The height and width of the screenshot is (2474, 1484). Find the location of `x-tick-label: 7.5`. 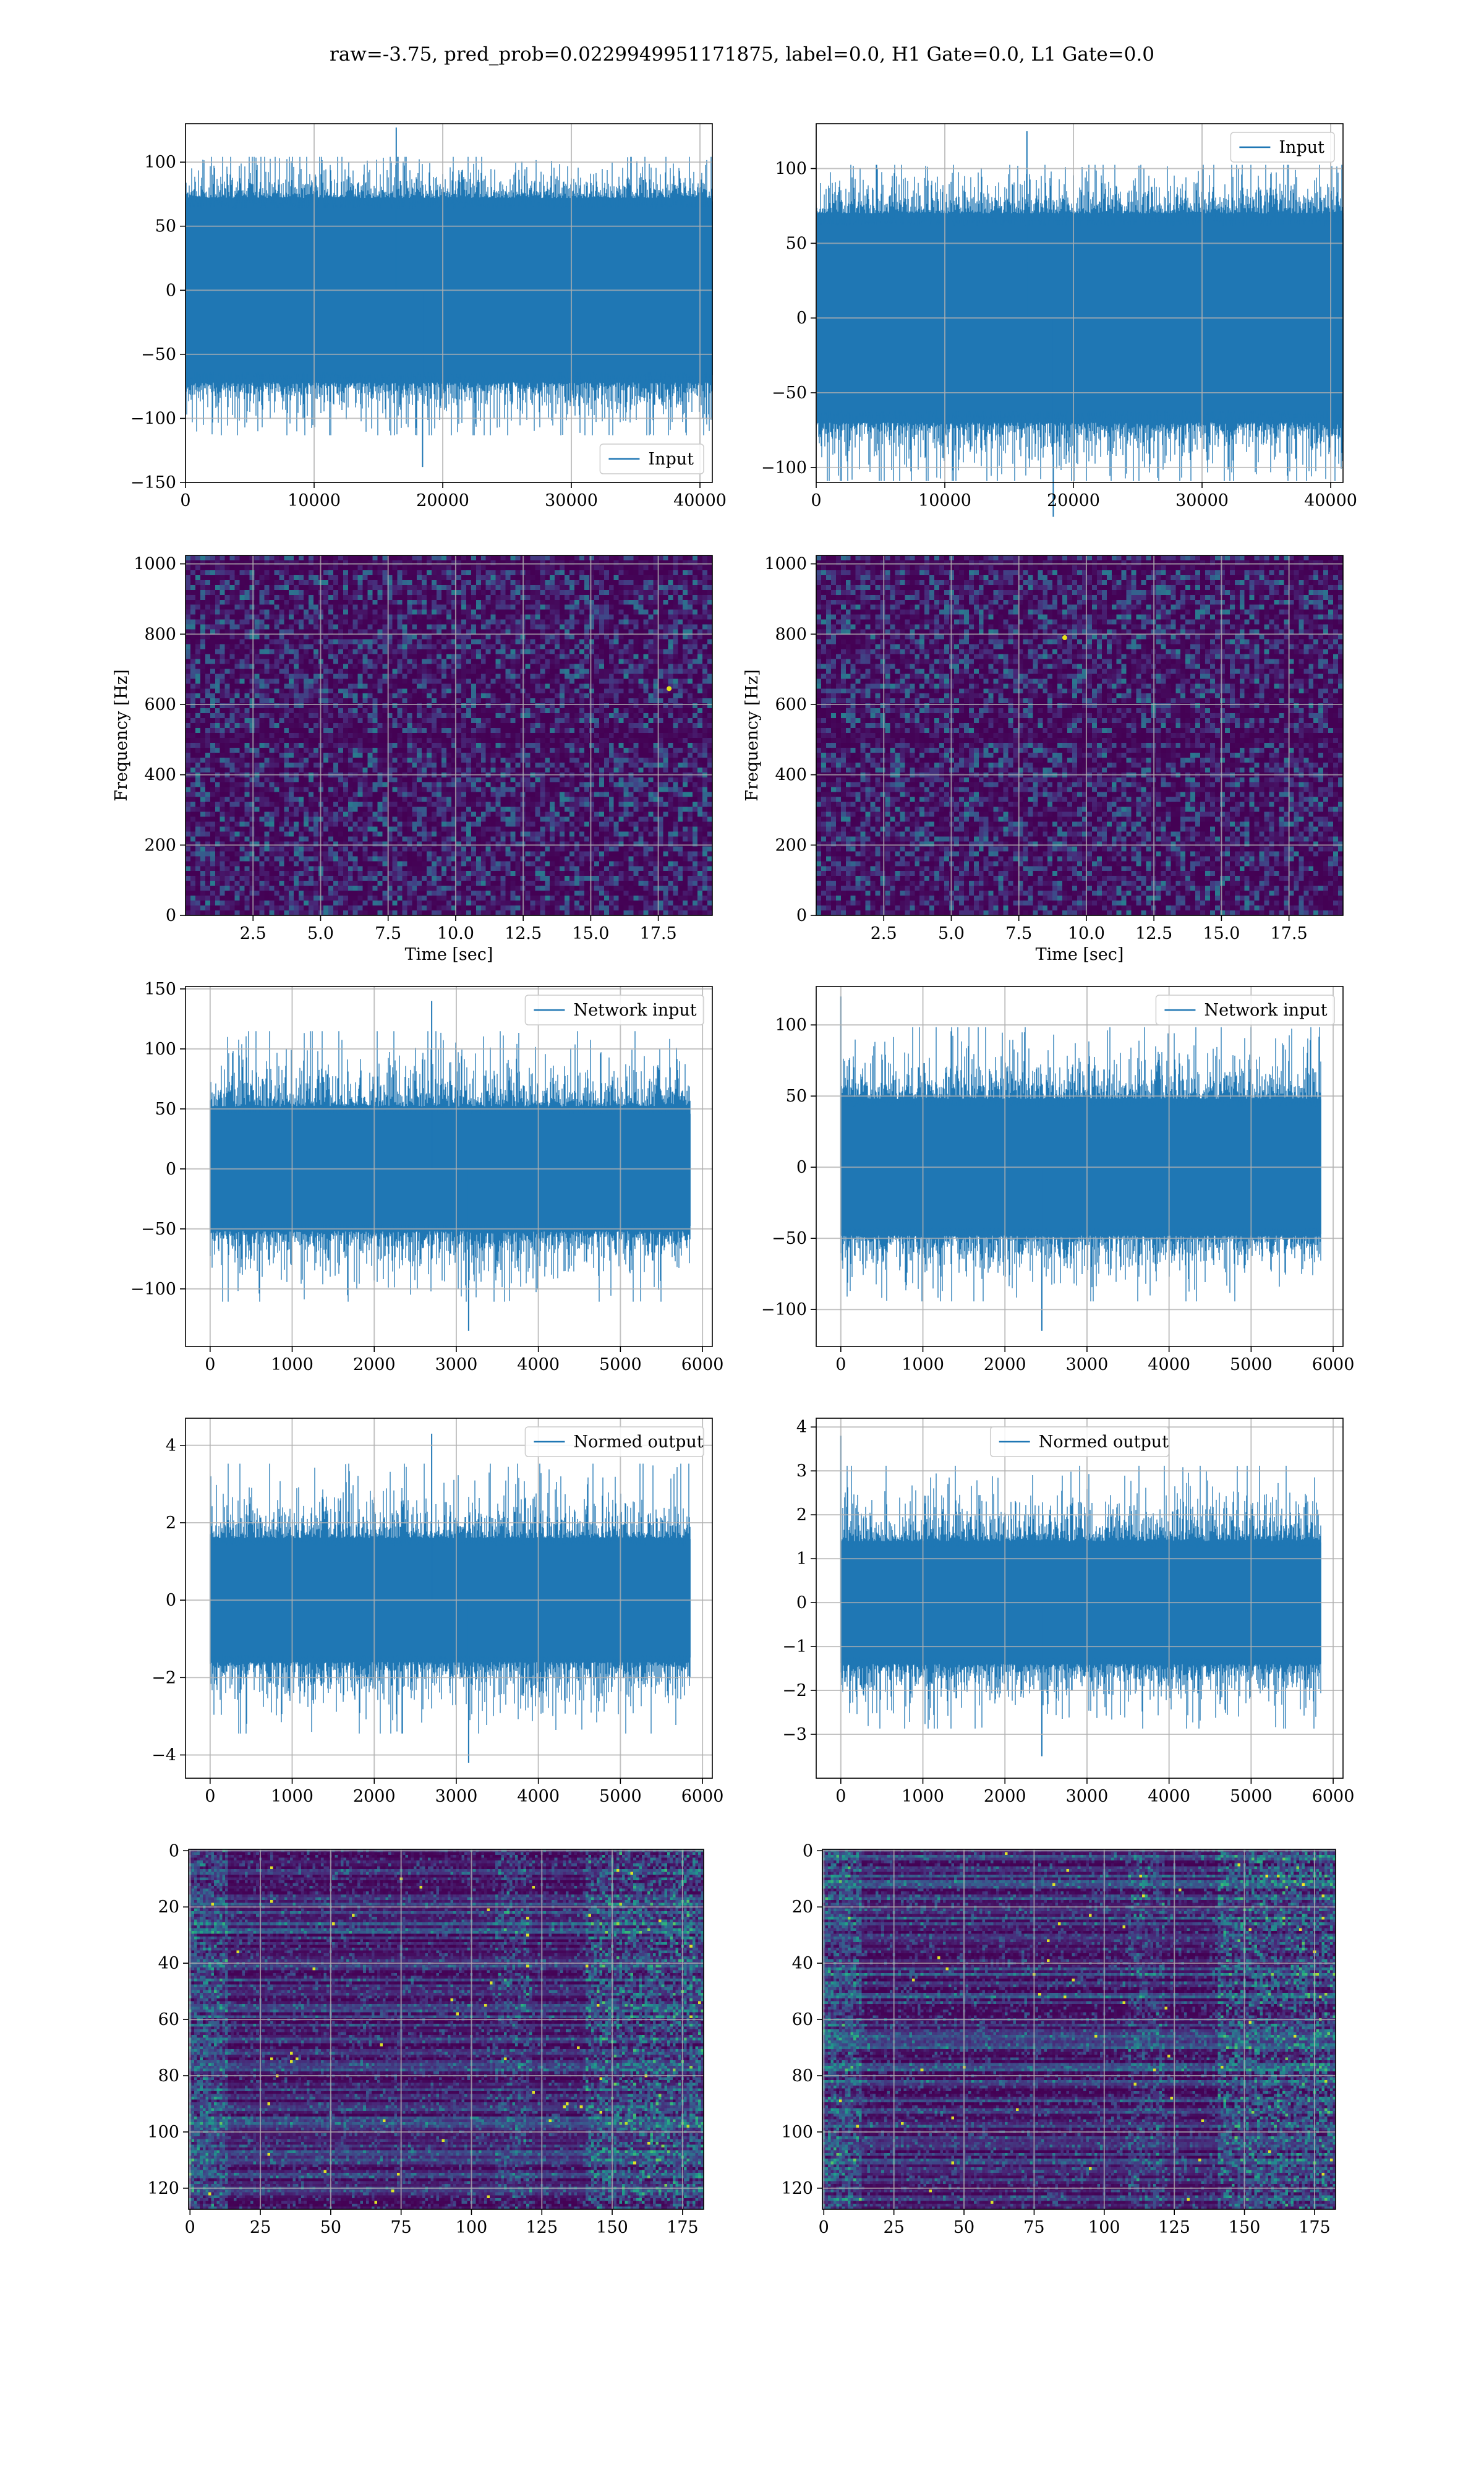

x-tick-label: 7.5 is located at coordinates (388, 933).